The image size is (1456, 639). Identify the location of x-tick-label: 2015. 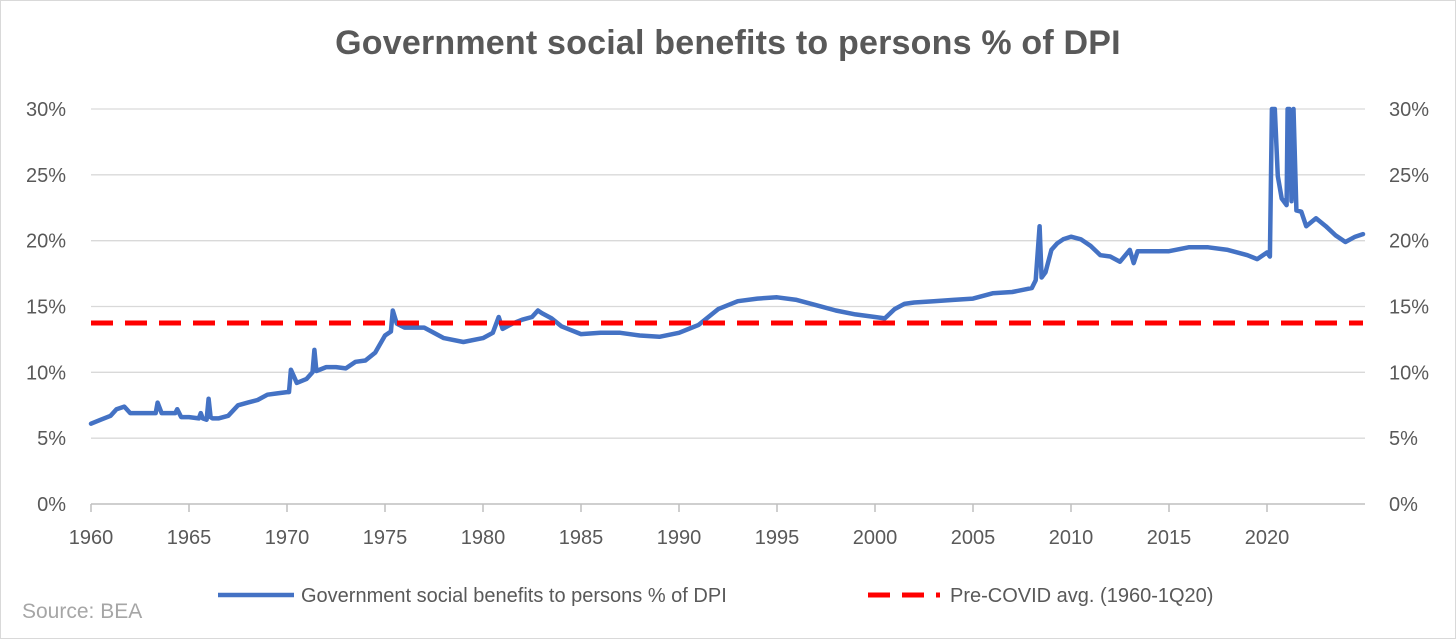
(1169, 538).